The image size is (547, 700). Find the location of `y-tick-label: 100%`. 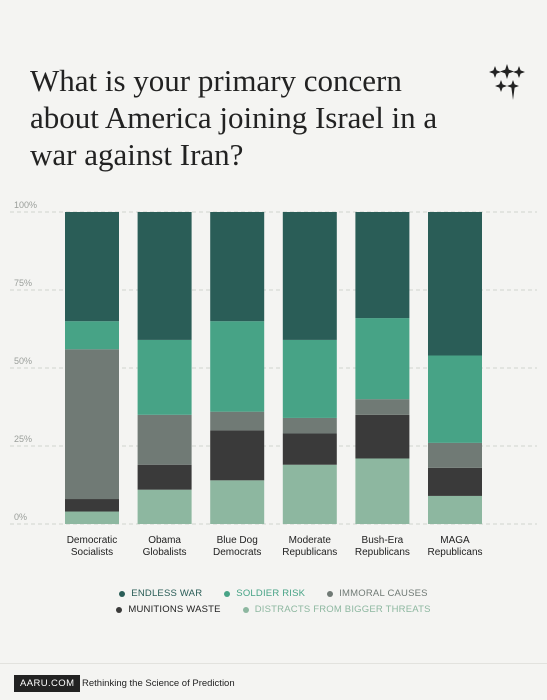

y-tick-label: 100% is located at coordinates (25, 205).